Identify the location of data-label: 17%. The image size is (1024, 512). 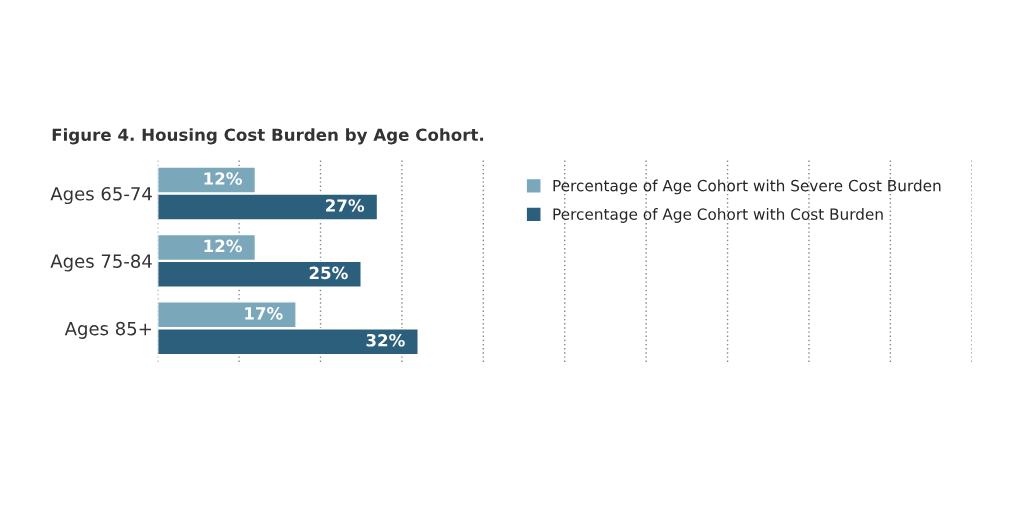
(264, 313).